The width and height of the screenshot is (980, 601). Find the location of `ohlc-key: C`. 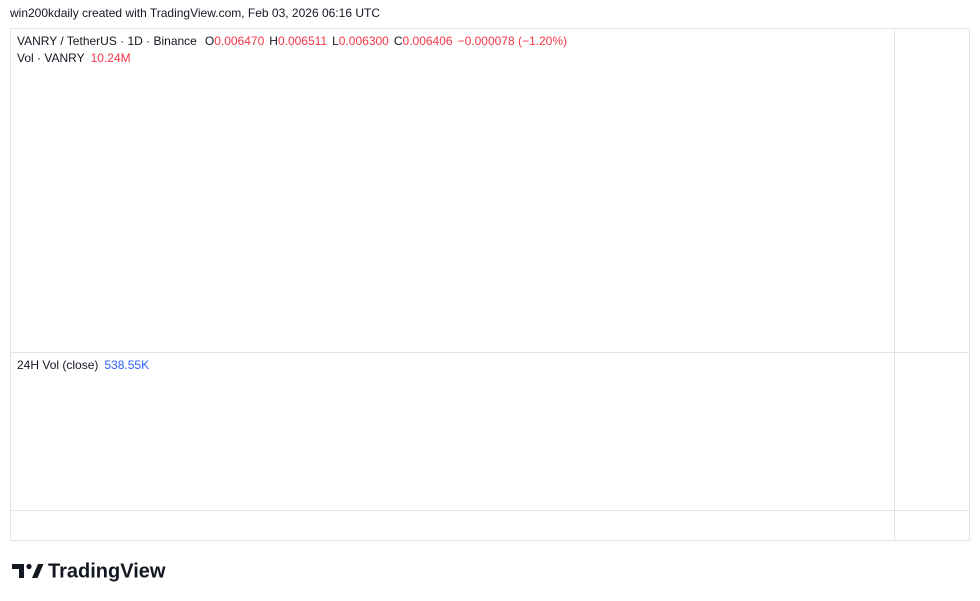

ohlc-key: C is located at coordinates (398, 41).